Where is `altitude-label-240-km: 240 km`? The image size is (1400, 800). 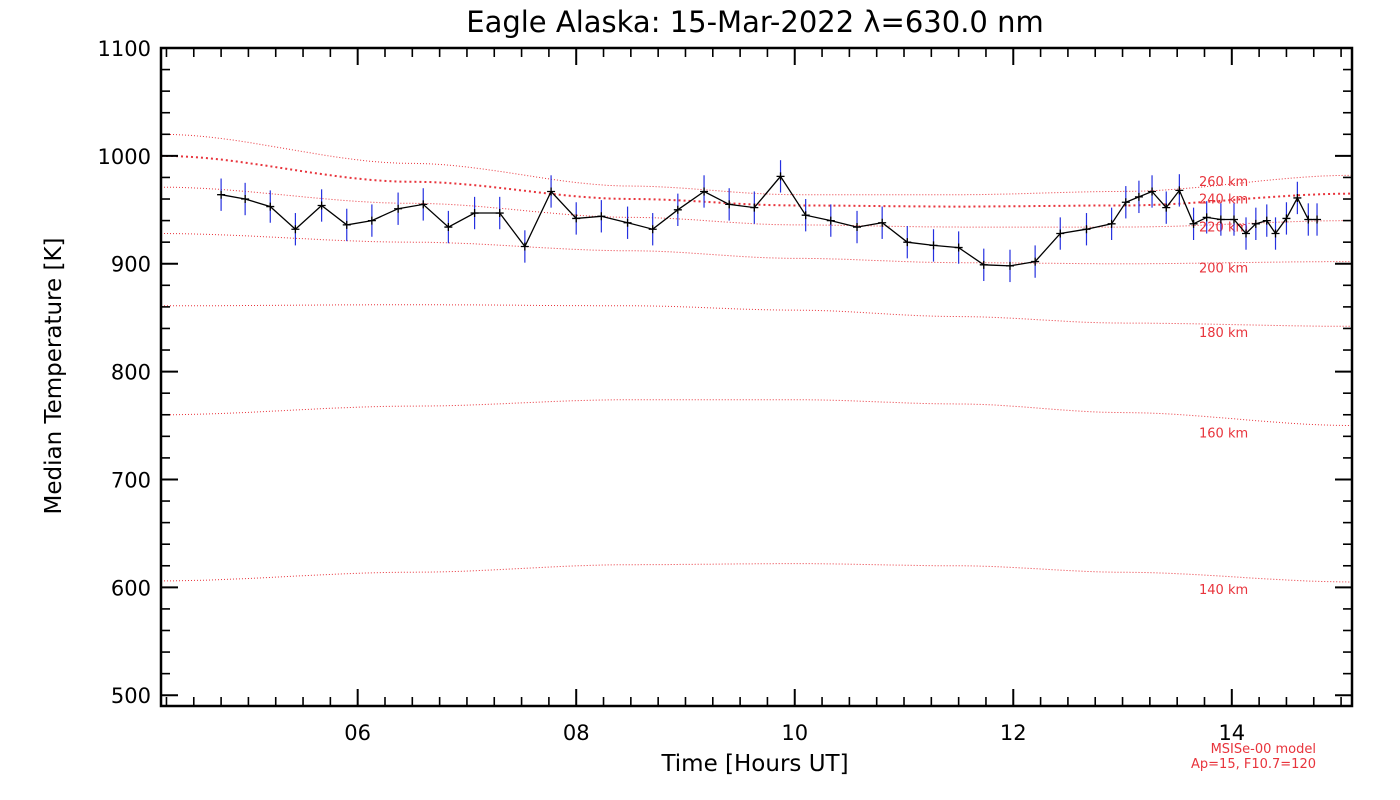
altitude-label-240-km: 240 km is located at coordinates (1223, 199).